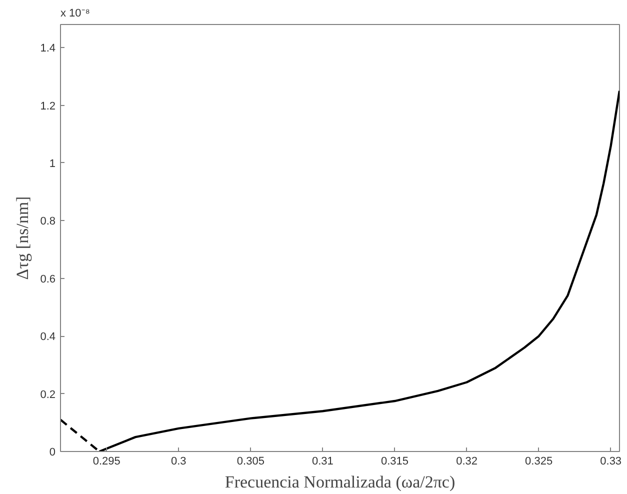 The height and width of the screenshot is (494, 627). I want to click on text: x 10⁻⁸, so click(75, 14).